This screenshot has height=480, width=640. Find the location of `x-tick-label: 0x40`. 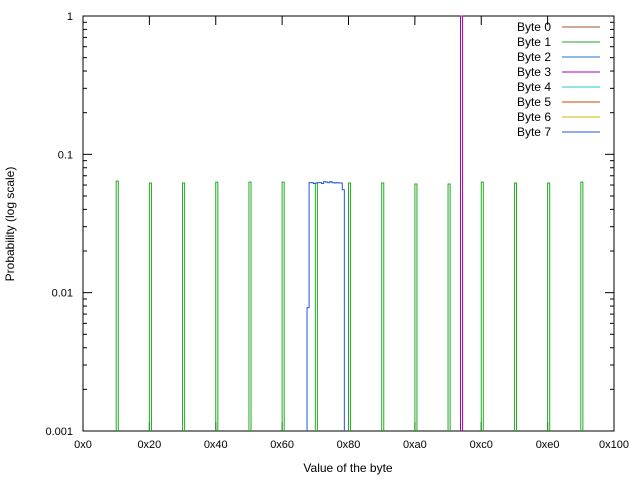

x-tick-label: 0x40 is located at coordinates (216, 445).